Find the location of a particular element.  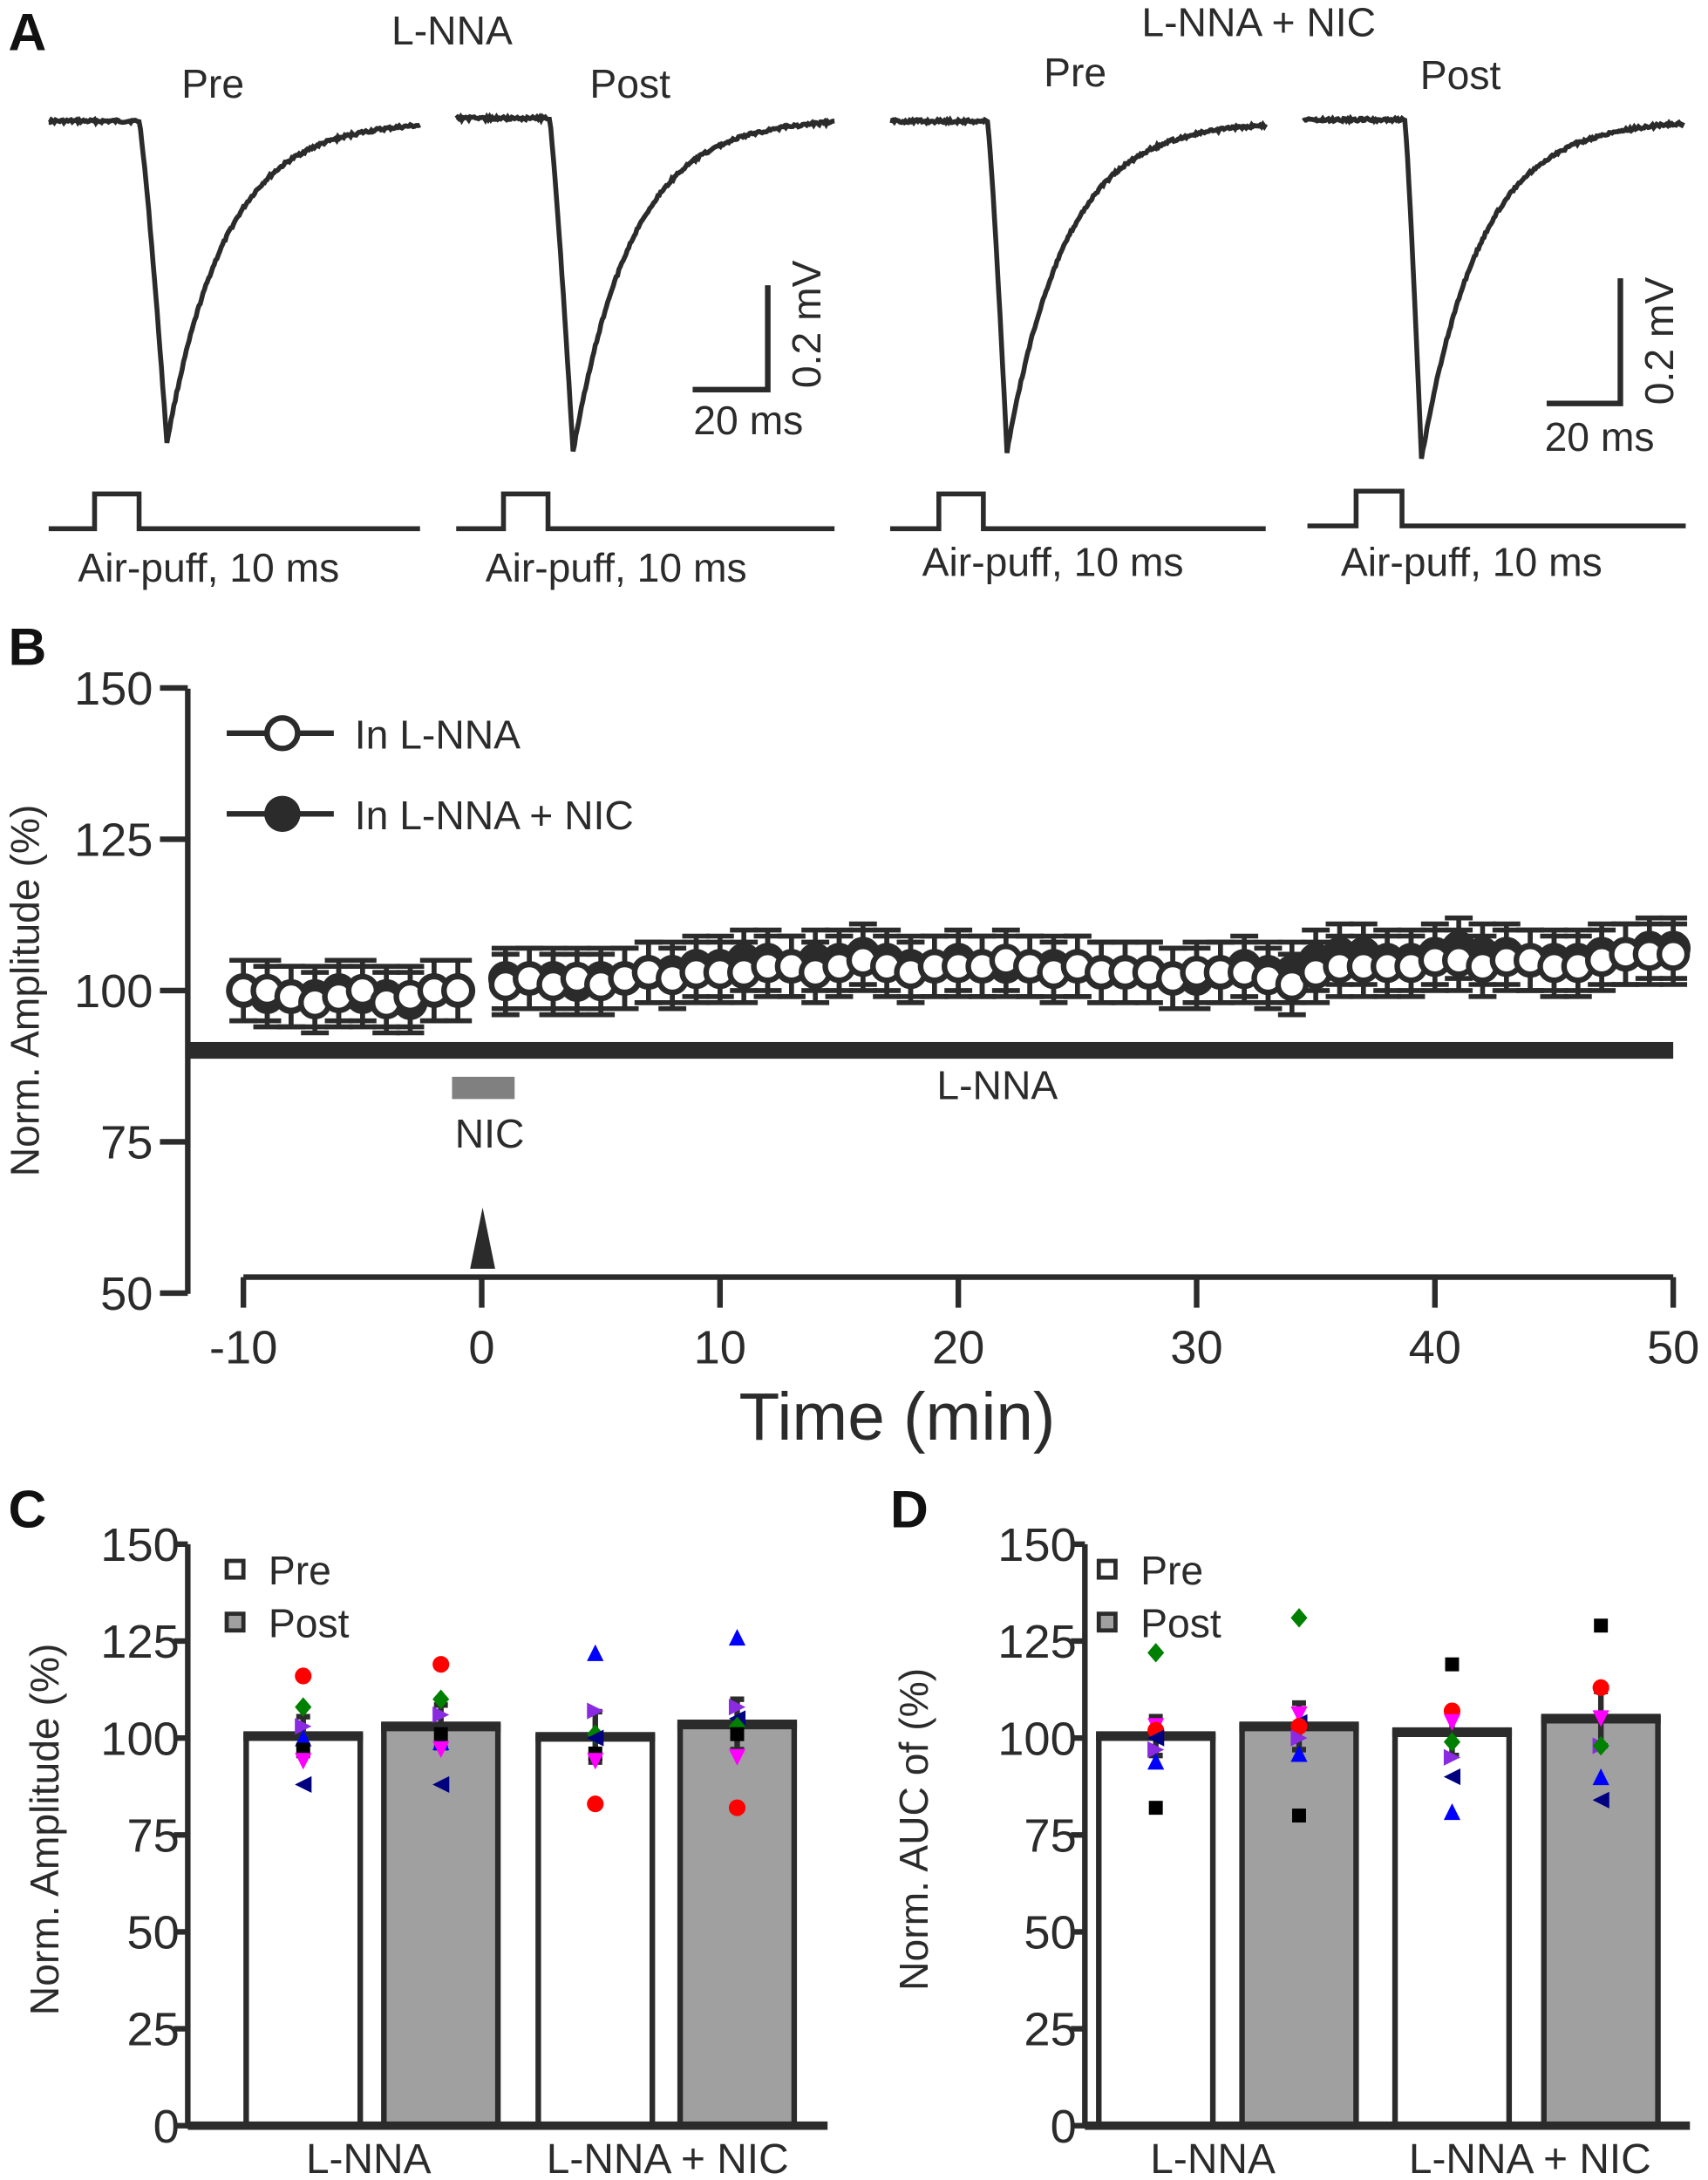

d-legend-pre-label: Pre is located at coordinates (1172, 1570).